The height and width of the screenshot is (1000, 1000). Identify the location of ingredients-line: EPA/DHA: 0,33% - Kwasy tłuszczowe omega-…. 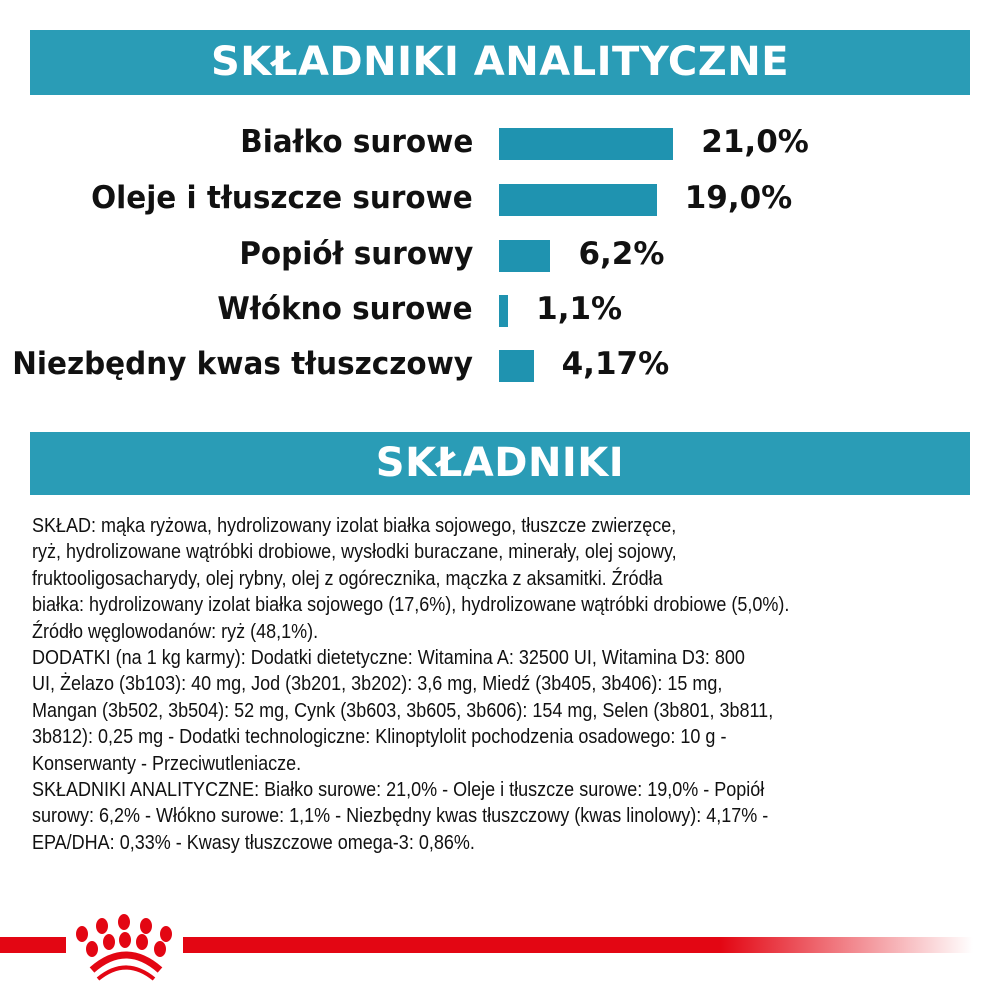
(253, 842).